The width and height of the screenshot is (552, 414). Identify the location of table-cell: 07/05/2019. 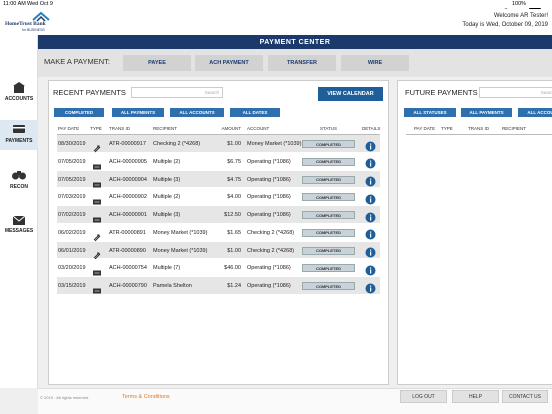
(72, 161).